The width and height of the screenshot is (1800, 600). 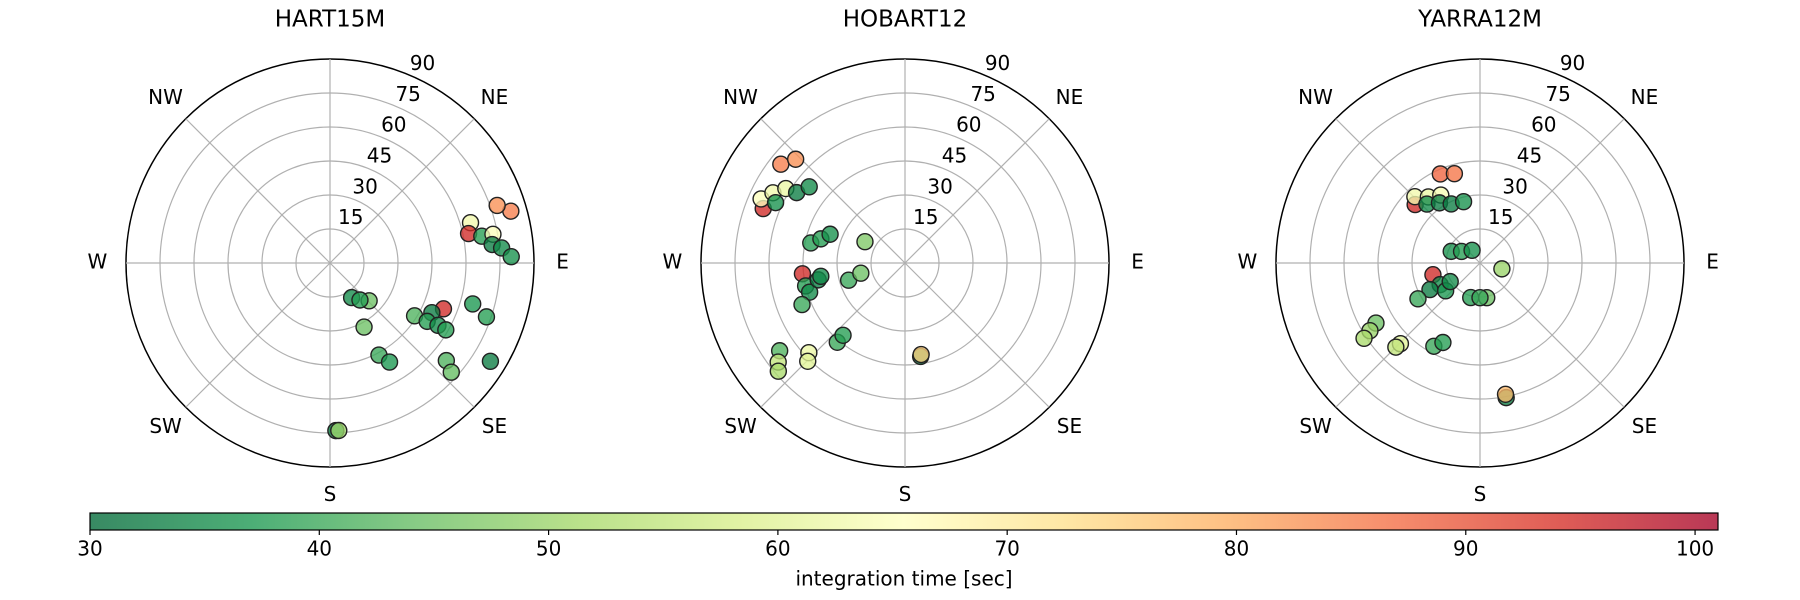 I want to click on colorbar-label: integration time [sec], so click(x=903, y=579).